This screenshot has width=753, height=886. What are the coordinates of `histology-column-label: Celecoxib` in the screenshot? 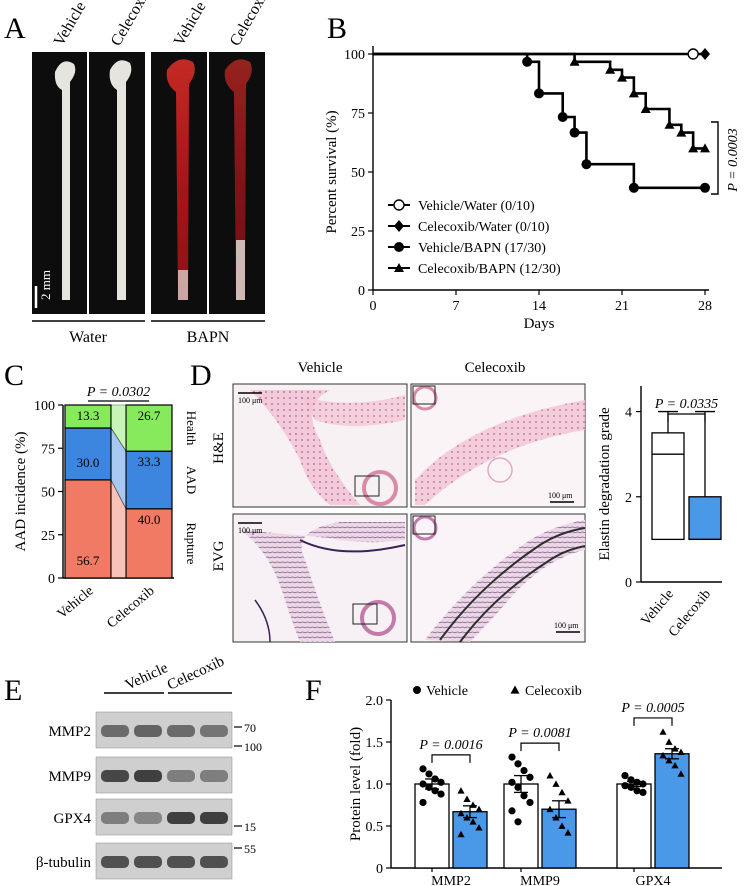 It's located at (495, 368).